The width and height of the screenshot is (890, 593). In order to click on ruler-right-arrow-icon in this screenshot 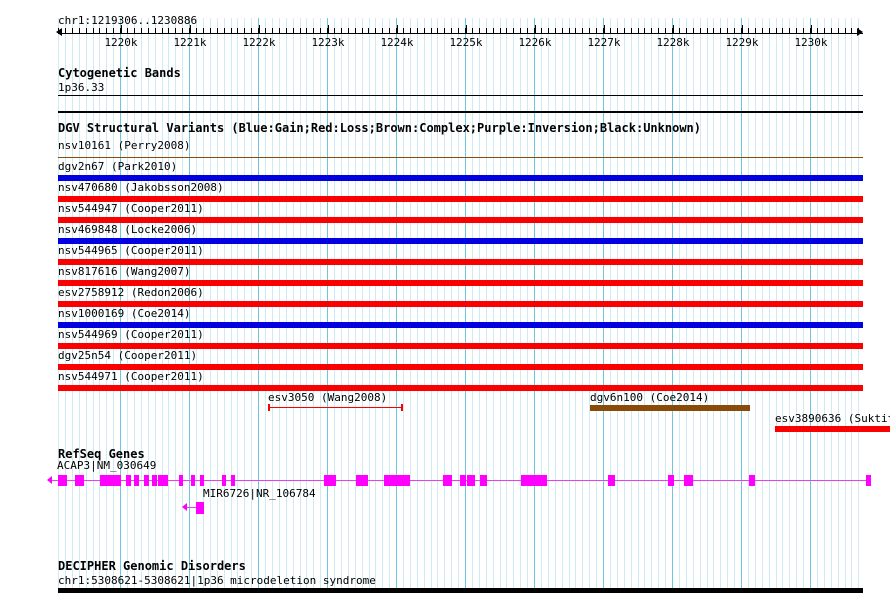, I will do `click(860, 32)`.